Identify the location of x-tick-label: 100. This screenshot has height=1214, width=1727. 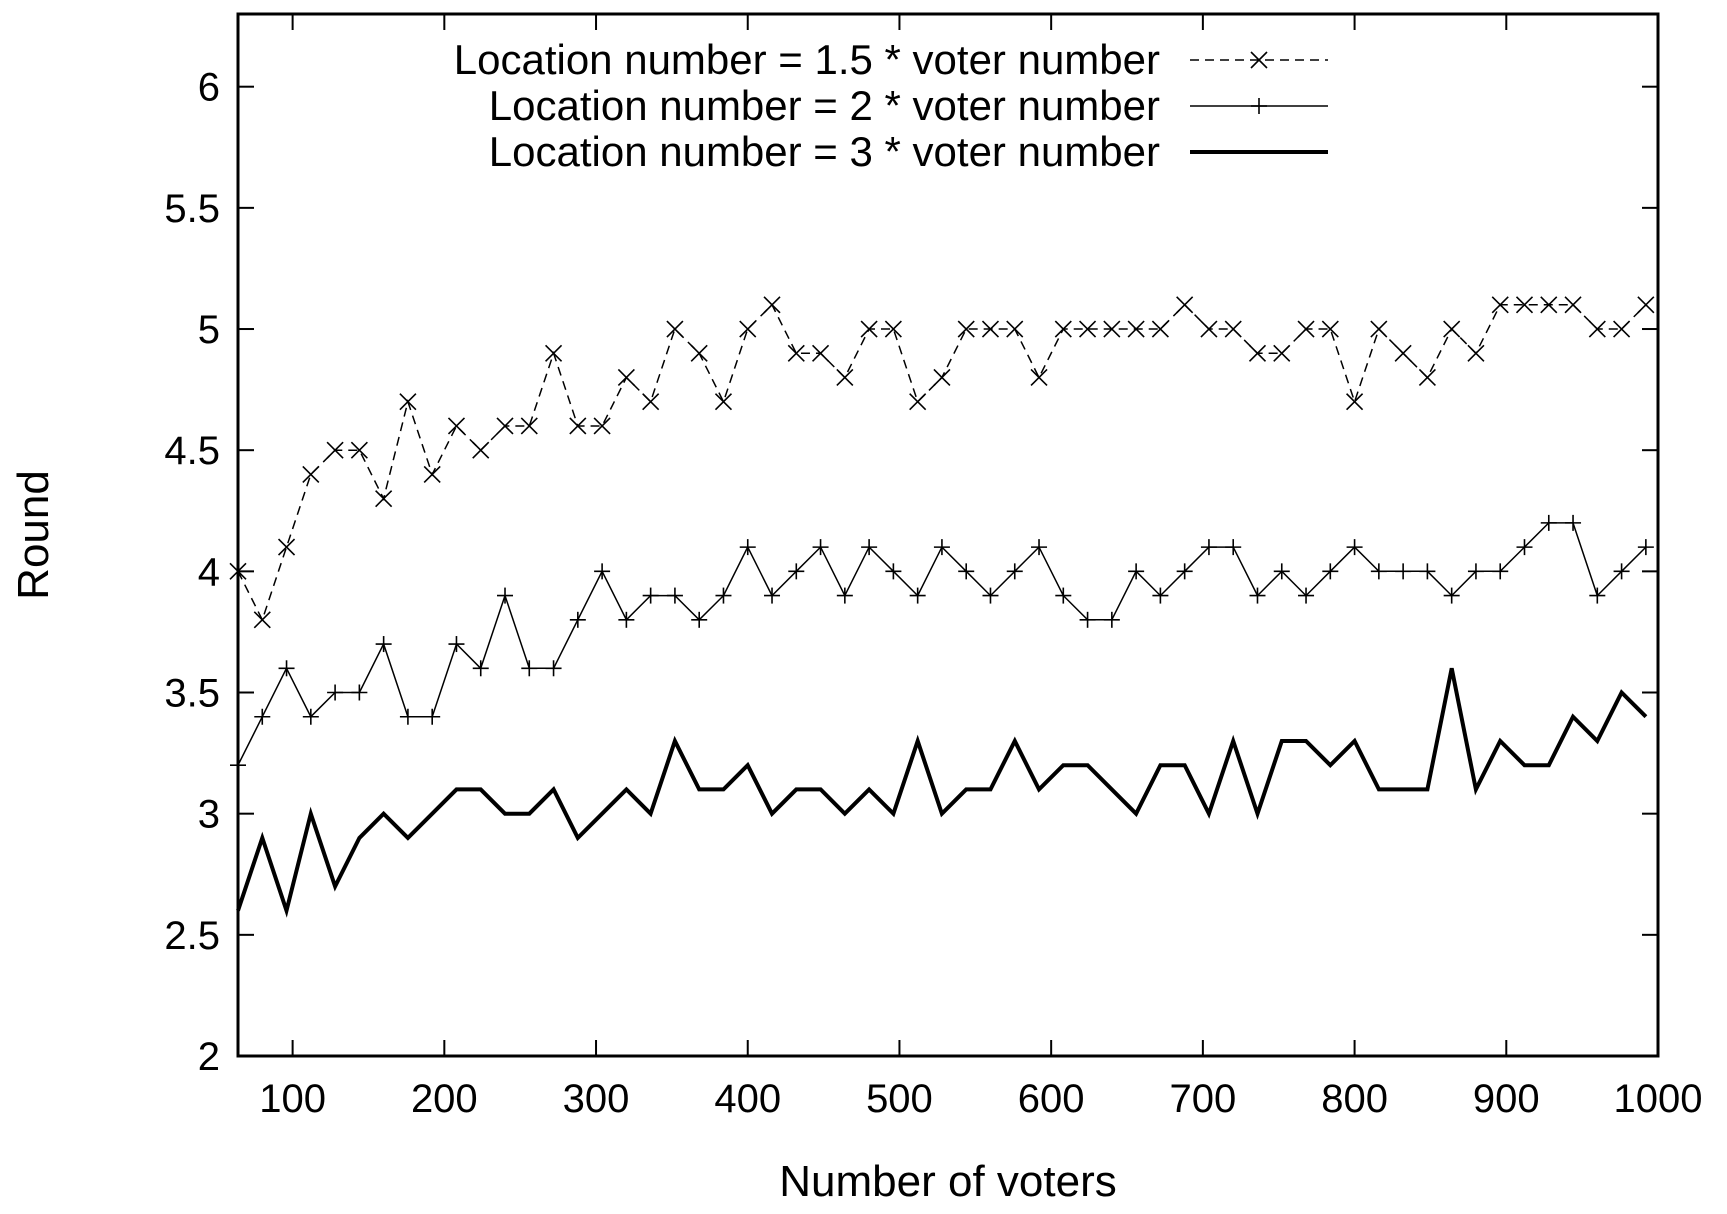
(292, 1099).